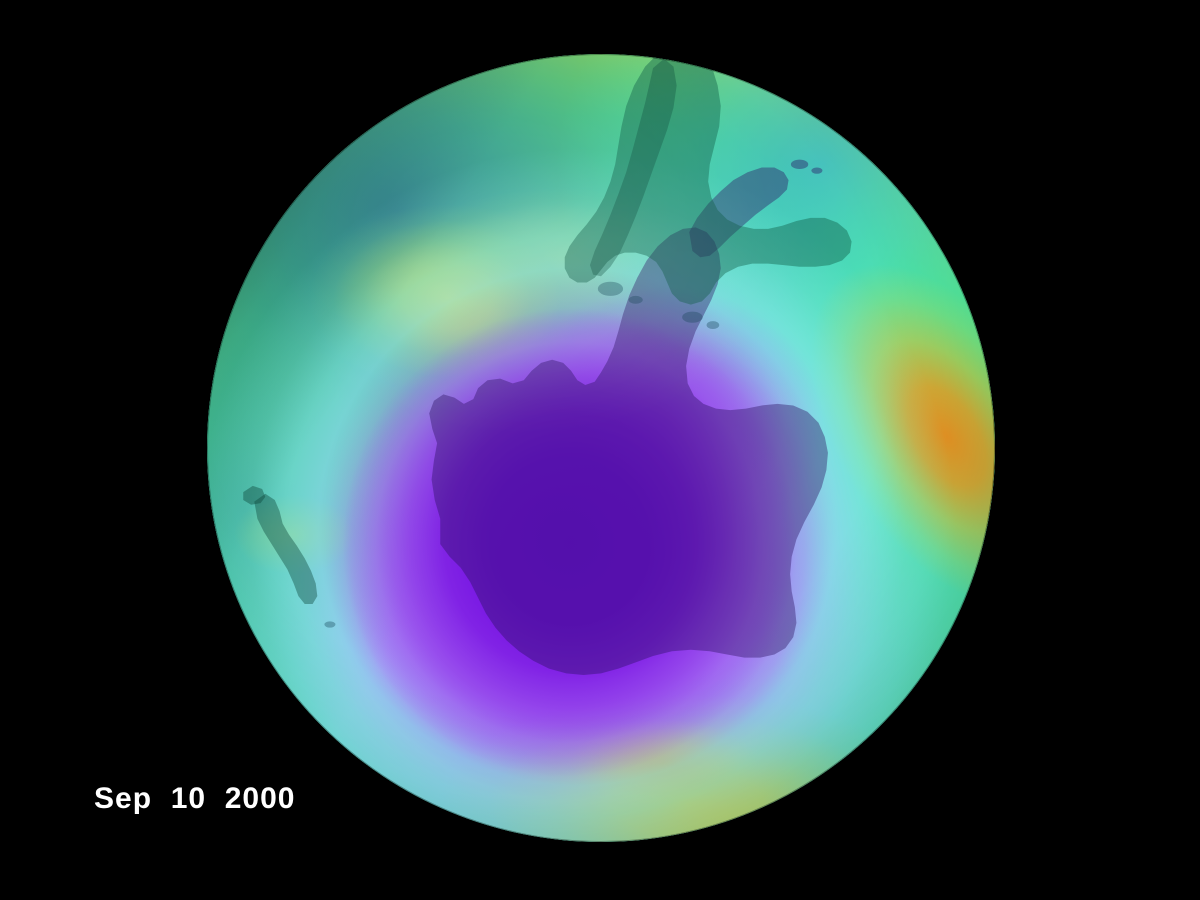  Describe the element at coordinates (195, 798) in the screenshot. I see `date-caption: Sep 10 2000` at that location.